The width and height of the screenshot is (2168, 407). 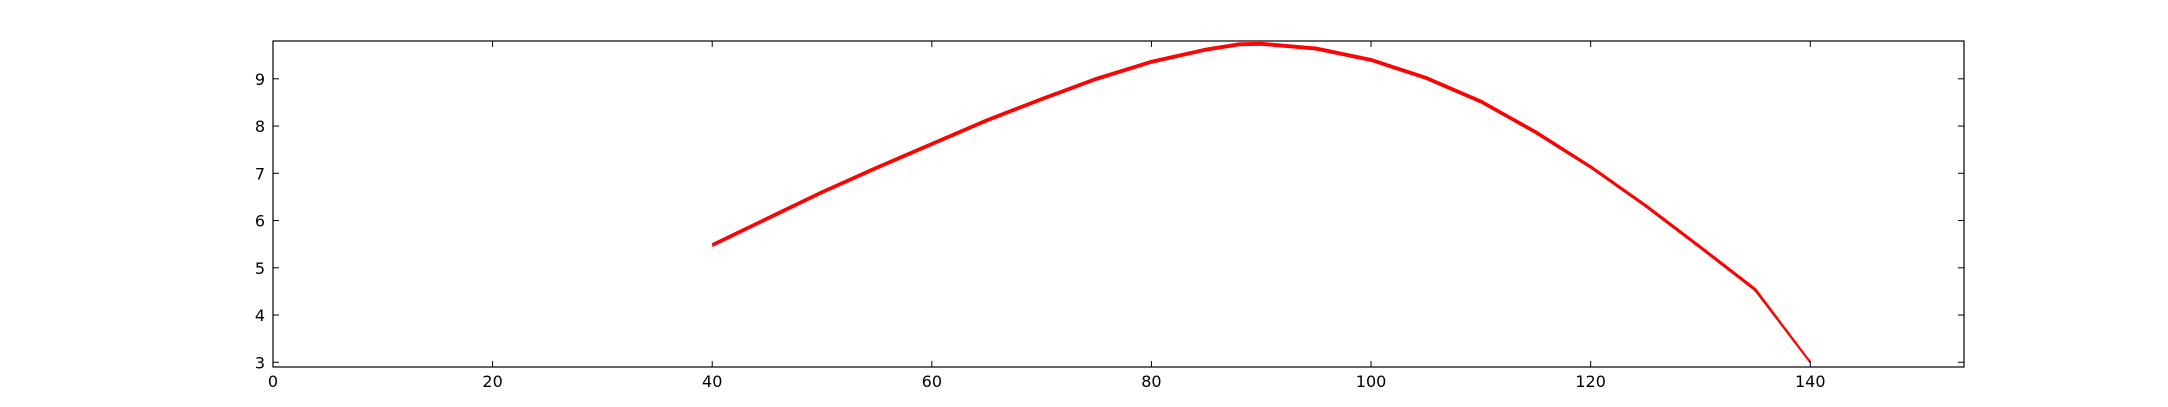 I want to click on x-tick-label: 140, so click(x=1810, y=381).